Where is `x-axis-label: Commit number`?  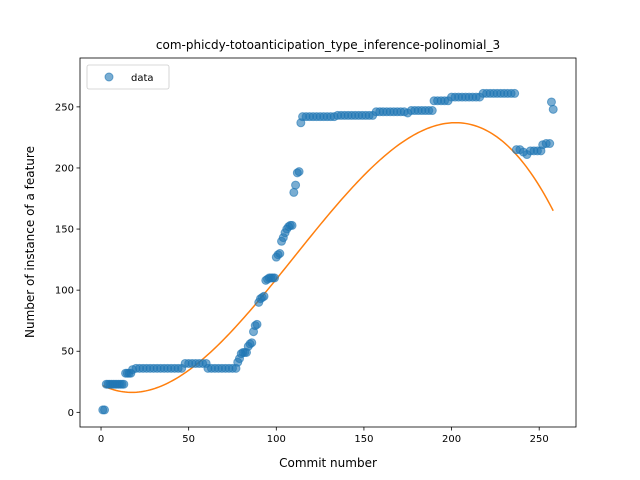 x-axis-label: Commit number is located at coordinates (328, 463).